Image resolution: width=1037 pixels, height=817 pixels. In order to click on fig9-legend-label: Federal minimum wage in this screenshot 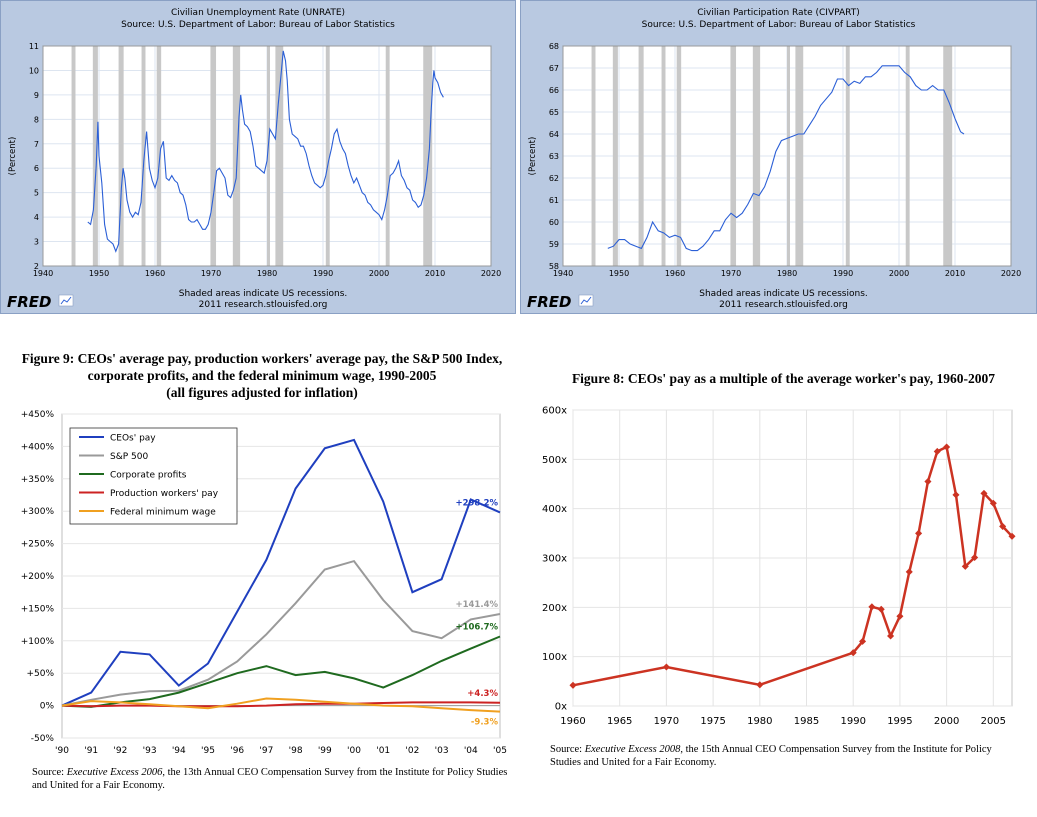, I will do `click(163, 513)`.